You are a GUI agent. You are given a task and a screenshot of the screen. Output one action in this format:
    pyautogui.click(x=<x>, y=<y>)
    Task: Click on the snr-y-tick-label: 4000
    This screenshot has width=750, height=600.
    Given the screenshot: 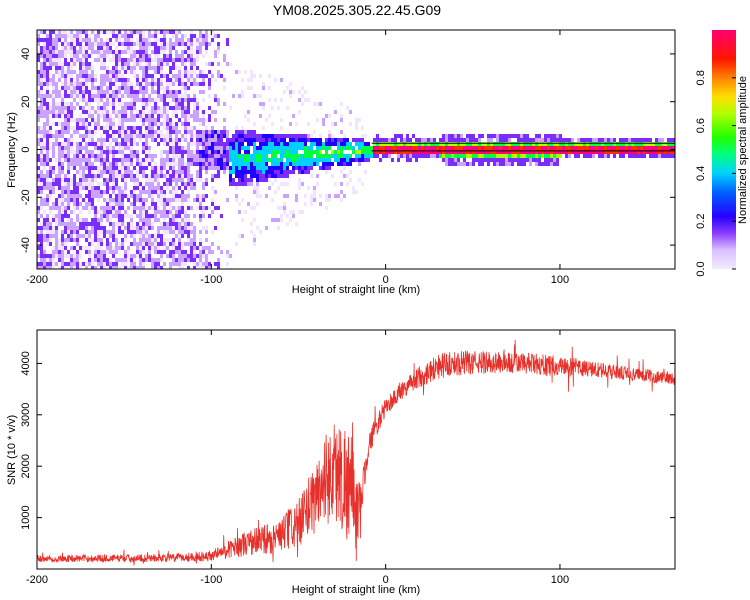 What is the action you would take?
    pyautogui.click(x=26, y=363)
    